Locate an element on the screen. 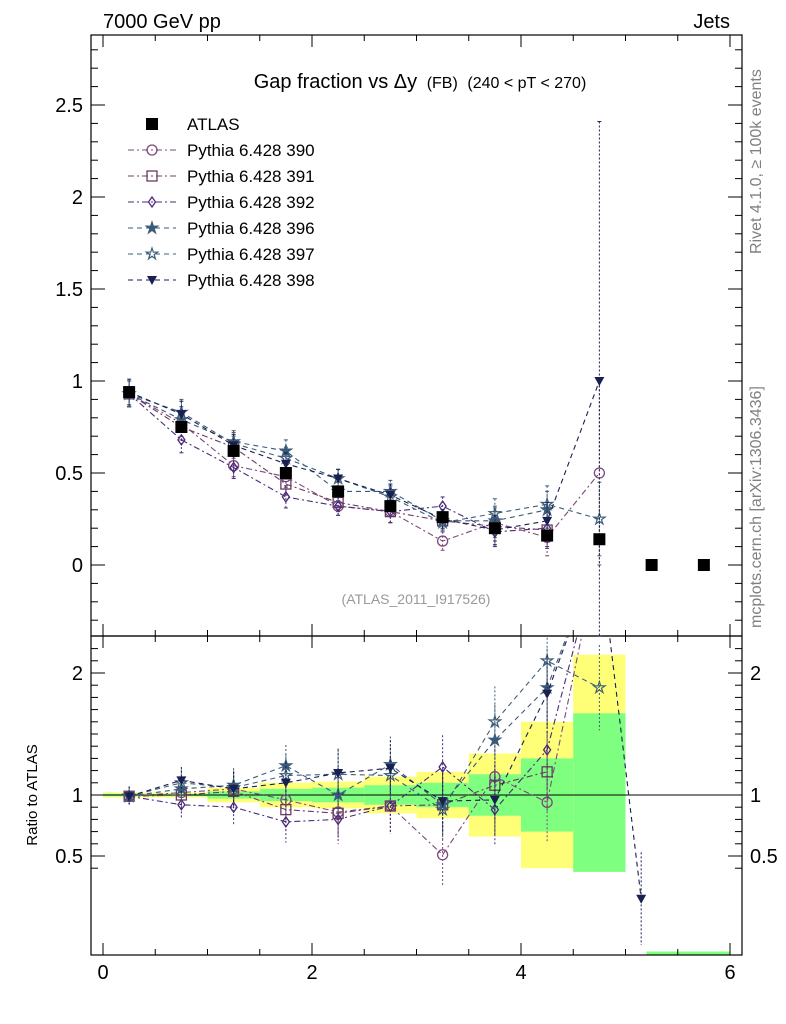 Image resolution: width=786 pixels, height=1024 pixels. title-delta: Δy is located at coordinates (405, 82).